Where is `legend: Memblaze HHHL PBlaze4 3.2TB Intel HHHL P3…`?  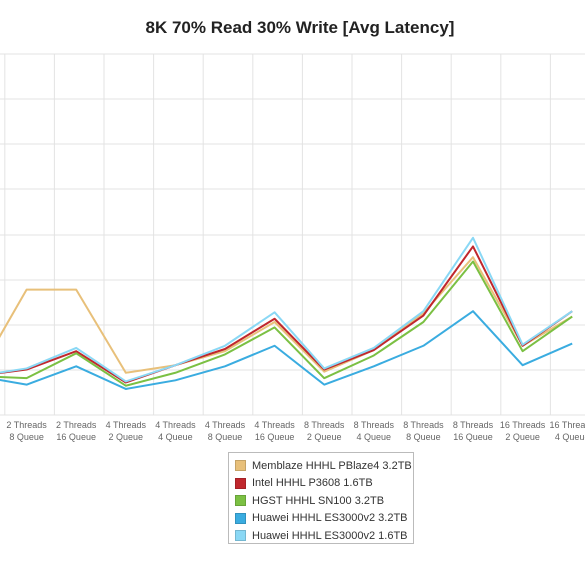
legend: Memblaze HHHL PBlaze4 3.2TB Intel HHHL P3… is located at coordinates (321, 498).